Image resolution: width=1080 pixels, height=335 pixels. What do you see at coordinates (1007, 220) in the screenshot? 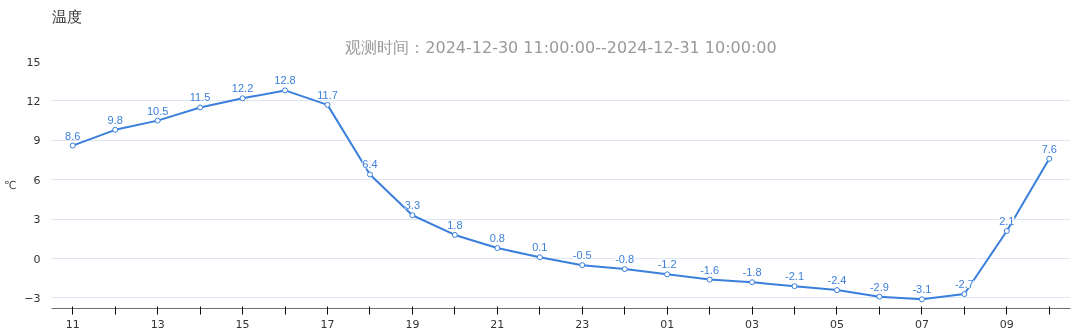
I see `data-label: 2.1` at bounding box center [1007, 220].